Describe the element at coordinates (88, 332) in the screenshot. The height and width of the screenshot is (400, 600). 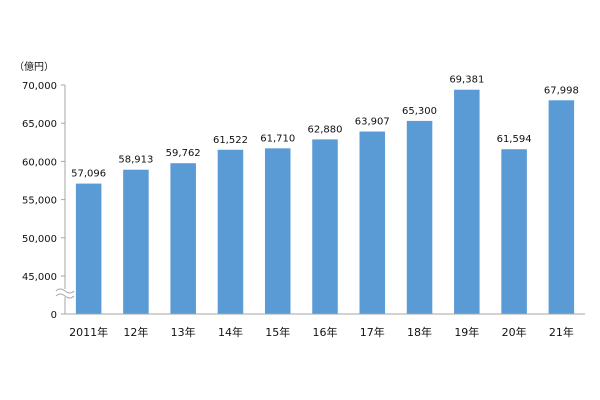
I see `x-tick-label: 2011年` at that location.